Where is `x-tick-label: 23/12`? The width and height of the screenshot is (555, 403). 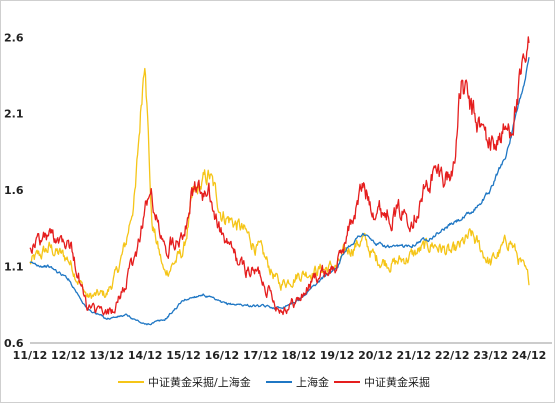
x-tick-label: 23/12 is located at coordinates (490, 355).